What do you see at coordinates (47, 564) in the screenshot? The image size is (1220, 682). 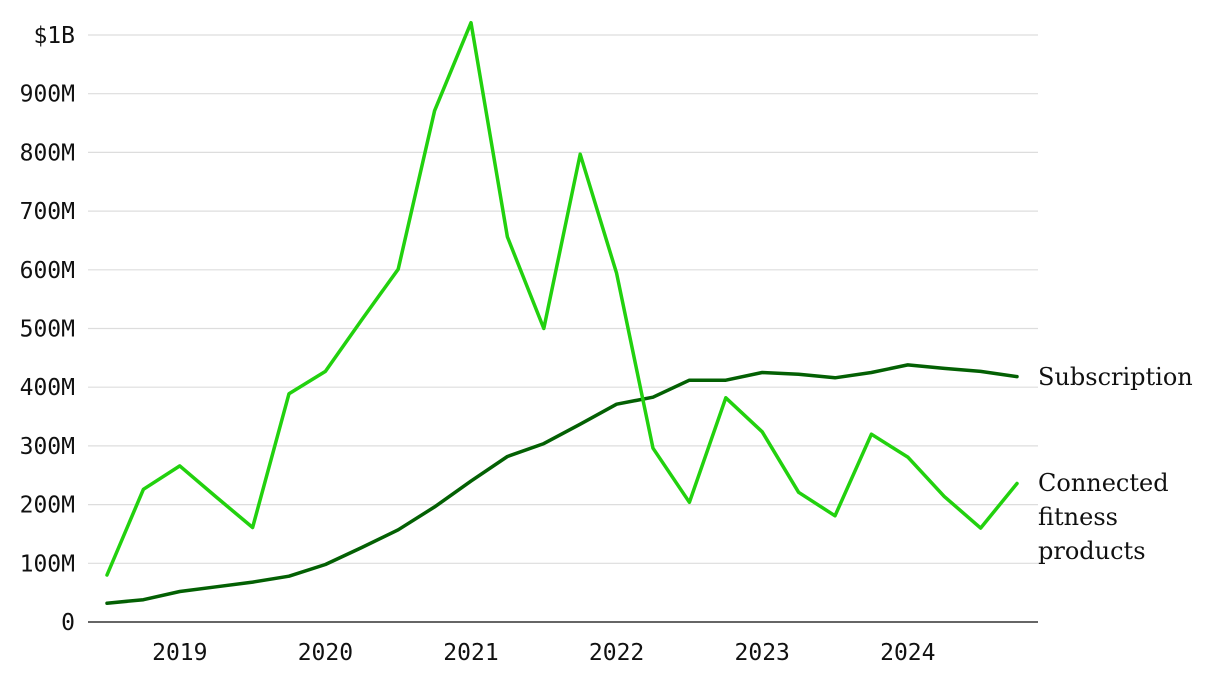 I see `y-tick-label: 100M` at bounding box center [47, 564].